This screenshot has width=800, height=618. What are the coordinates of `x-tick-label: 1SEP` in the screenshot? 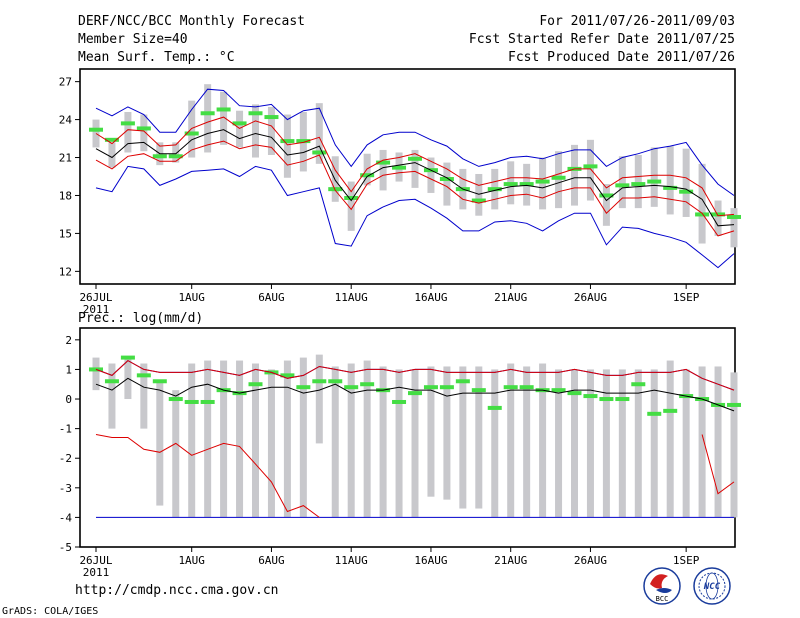 It's located at (686, 297).